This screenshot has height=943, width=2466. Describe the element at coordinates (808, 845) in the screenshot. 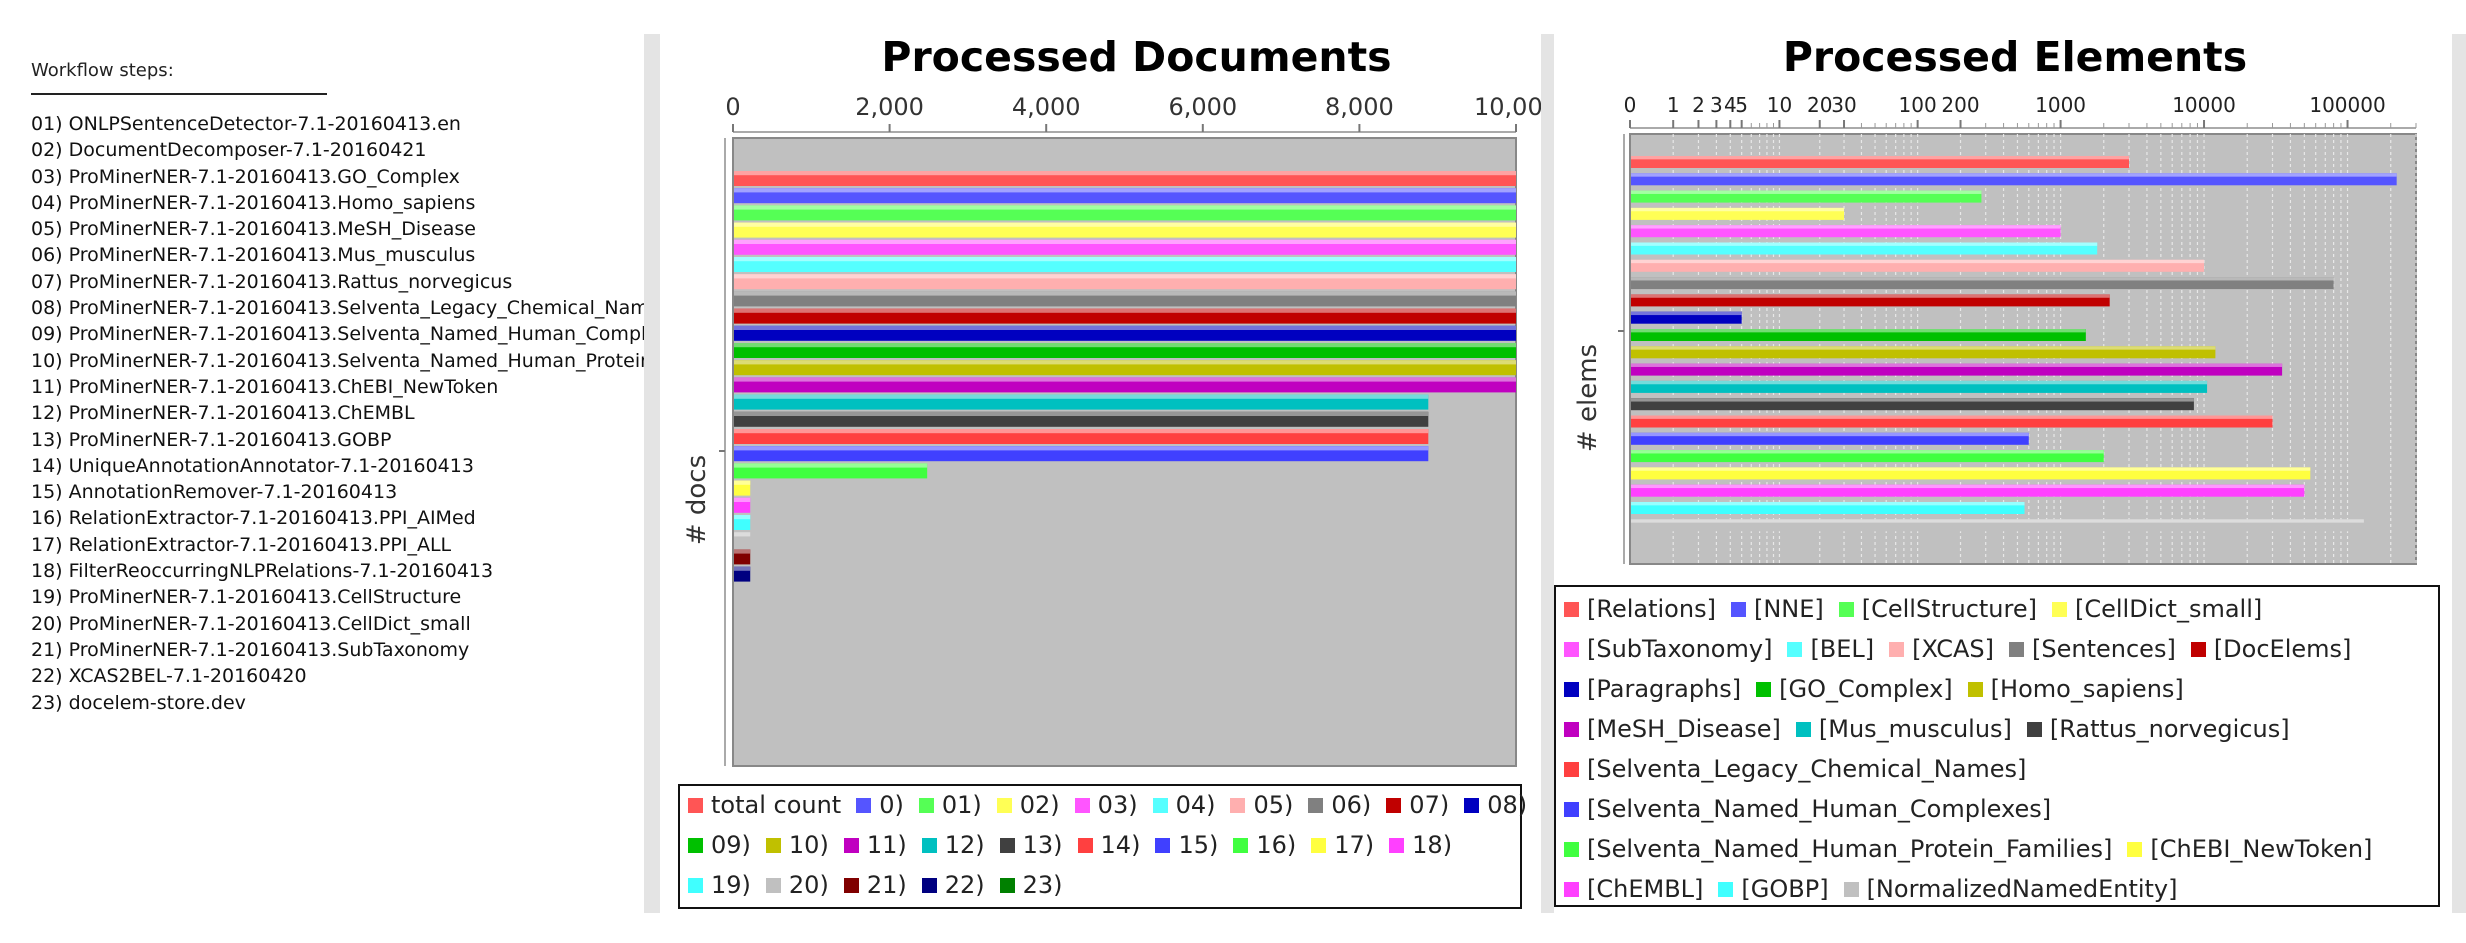

I see `legend-label: 10)` at that location.